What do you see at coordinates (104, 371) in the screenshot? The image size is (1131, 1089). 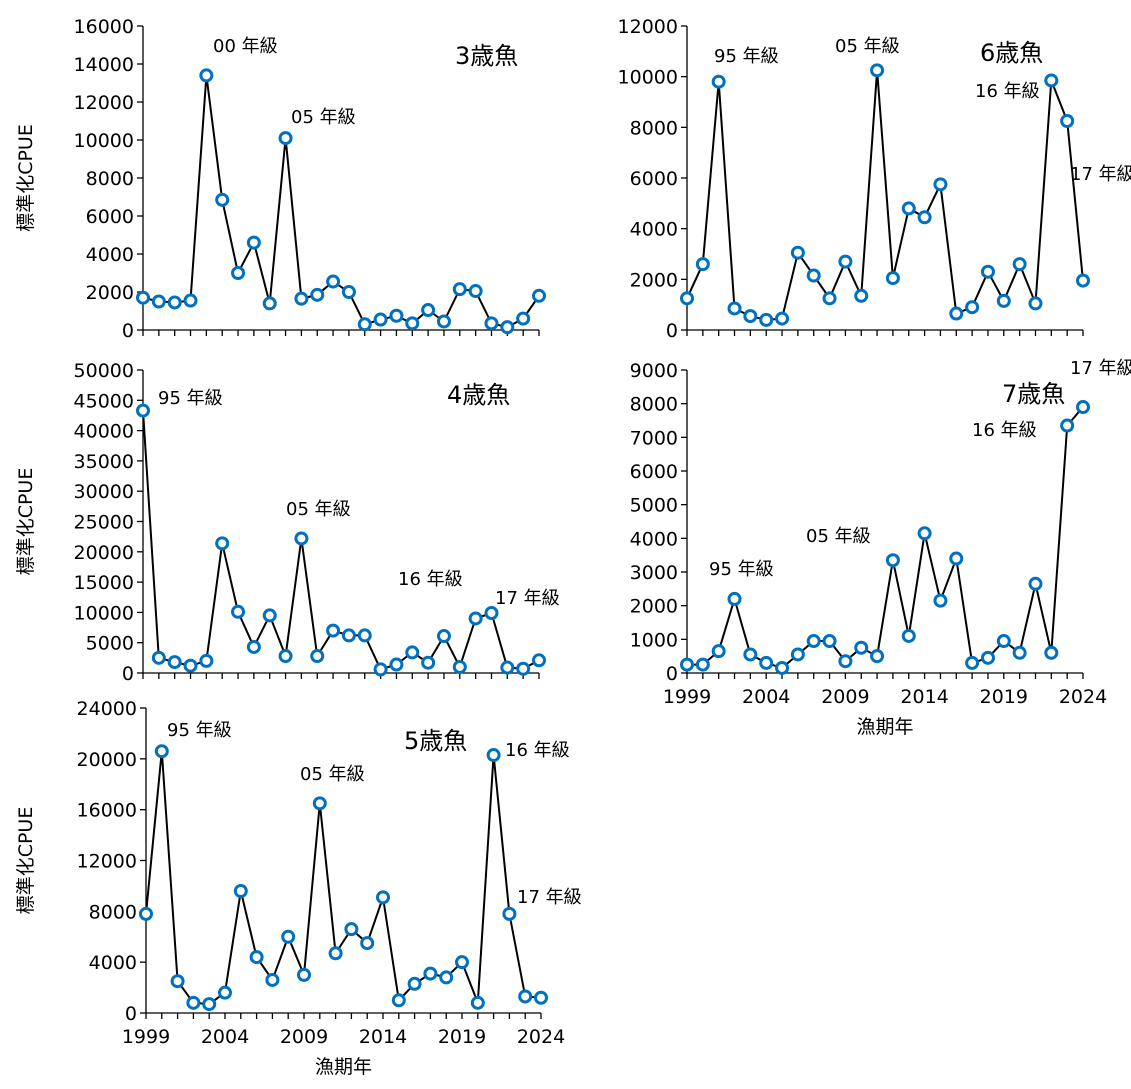 I see `y-tick-label: 50000` at bounding box center [104, 371].